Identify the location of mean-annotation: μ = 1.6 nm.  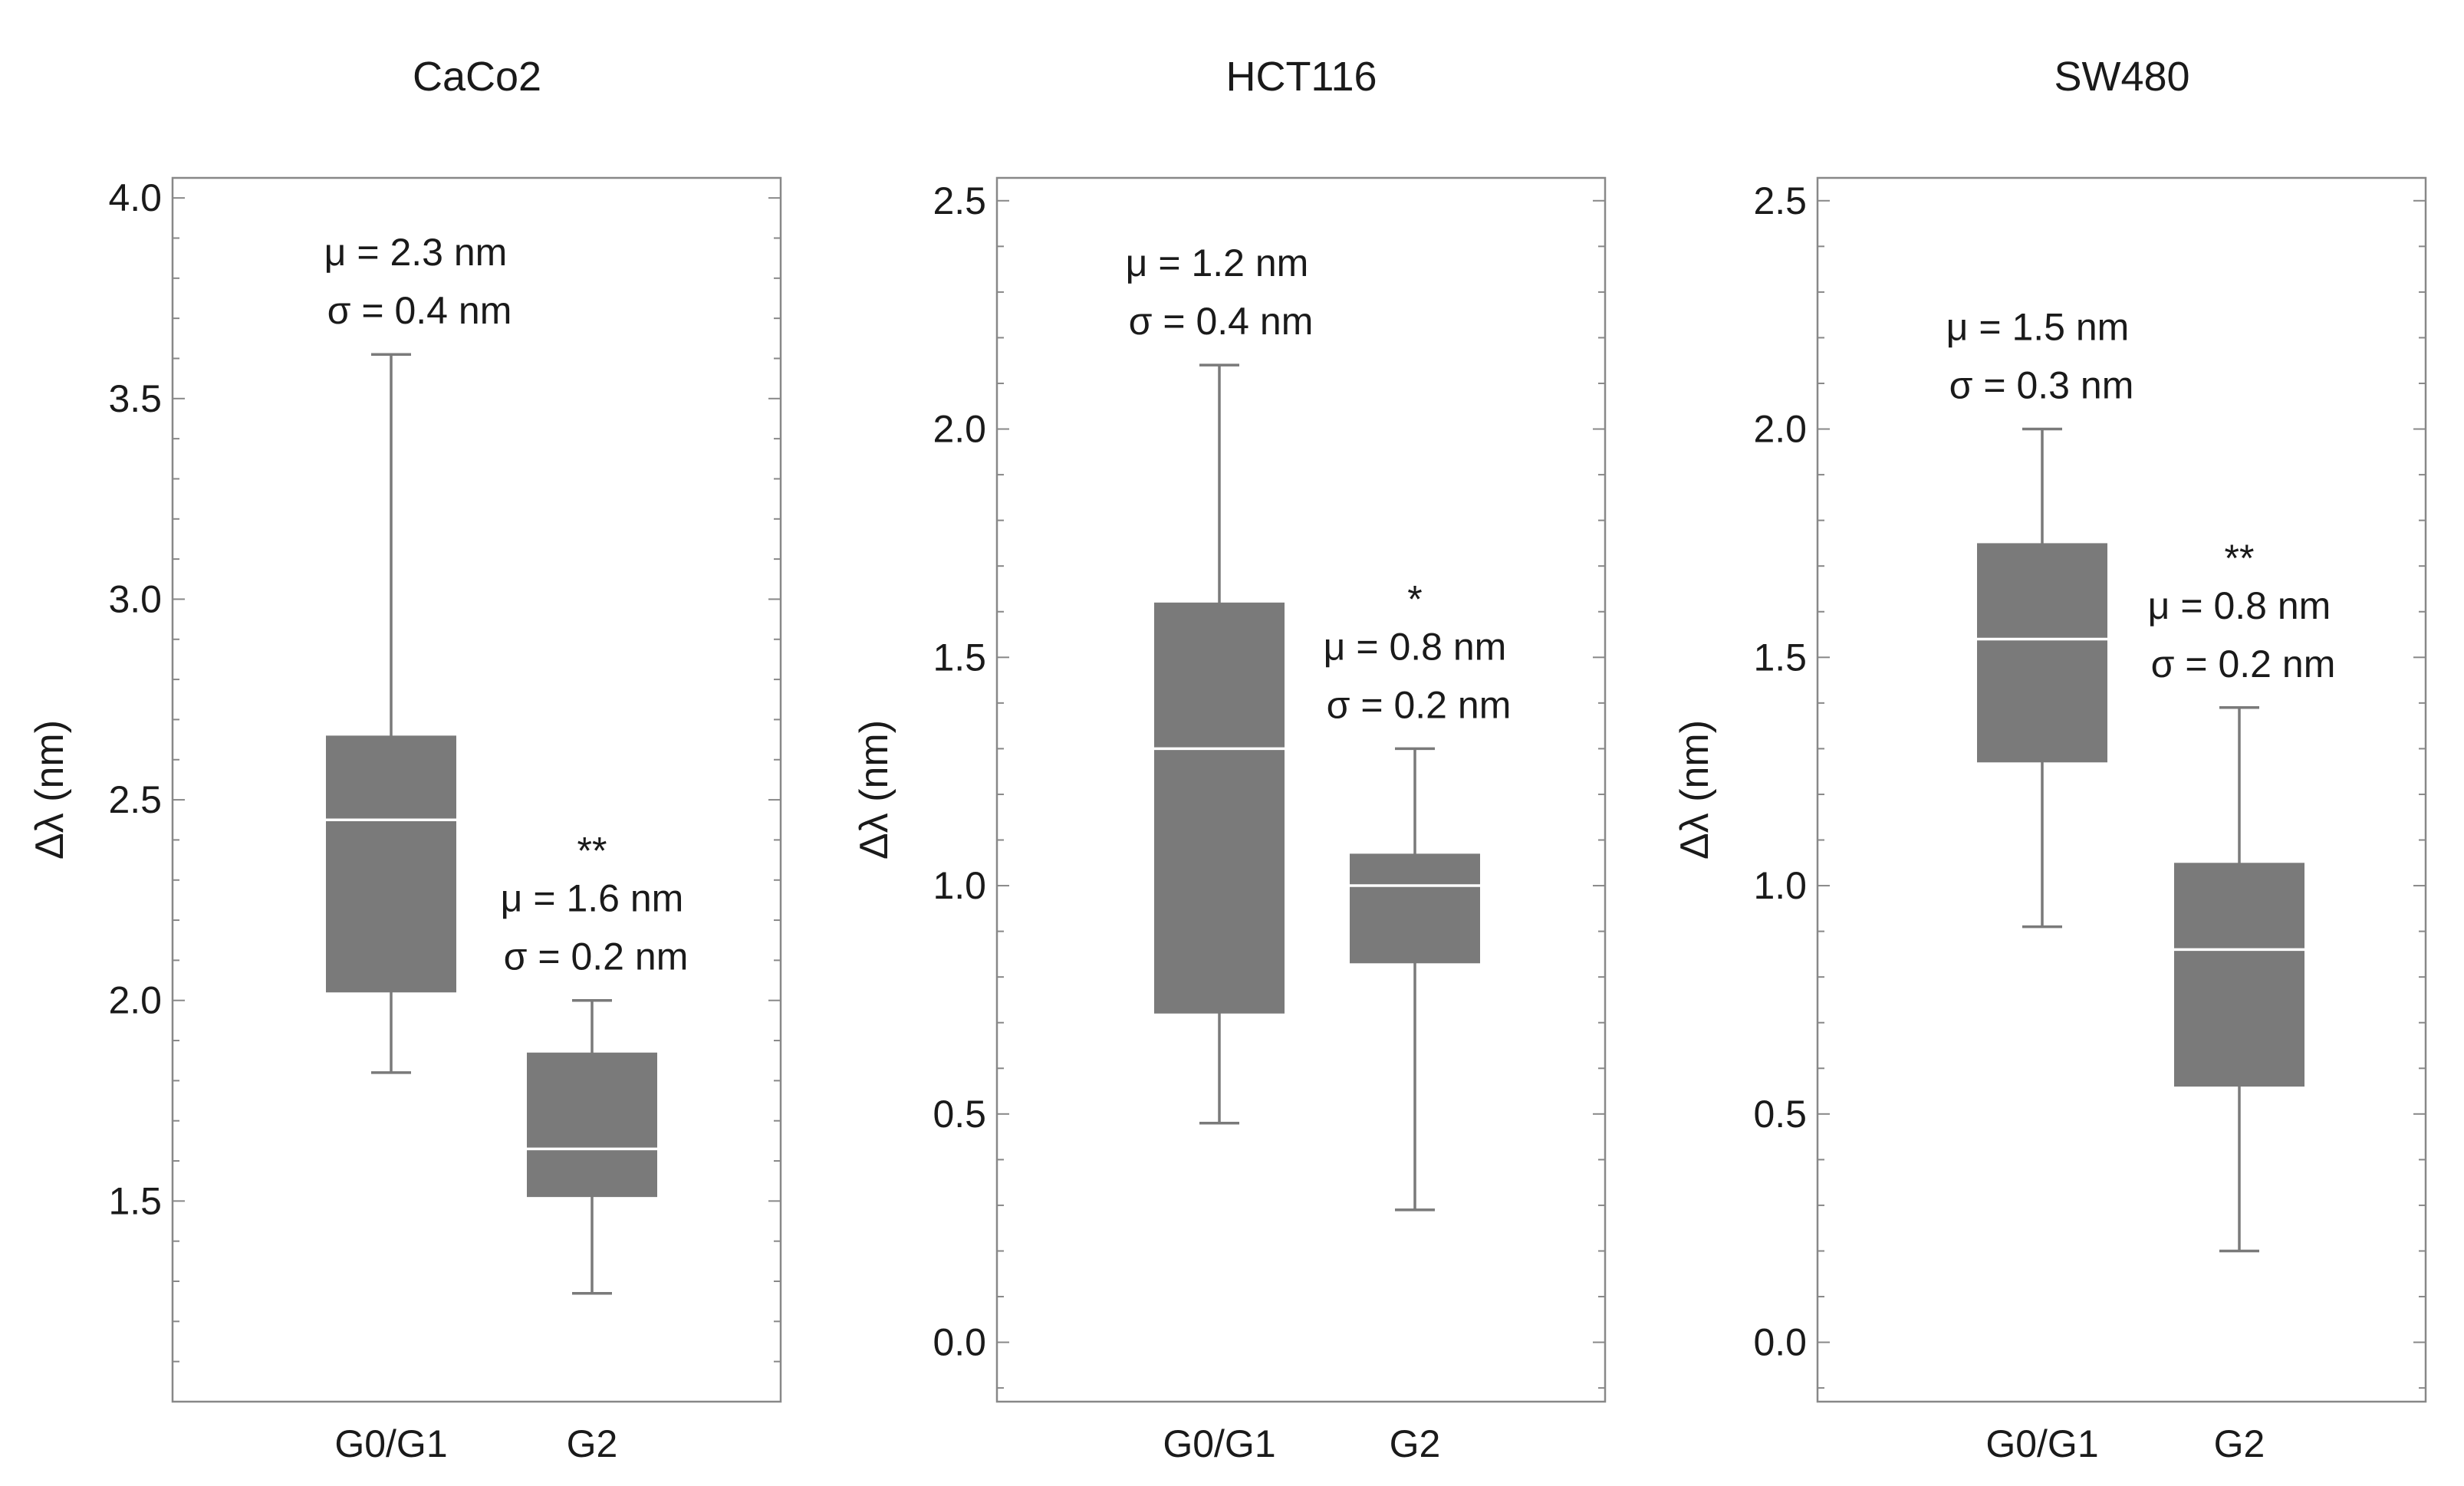
(592, 898).